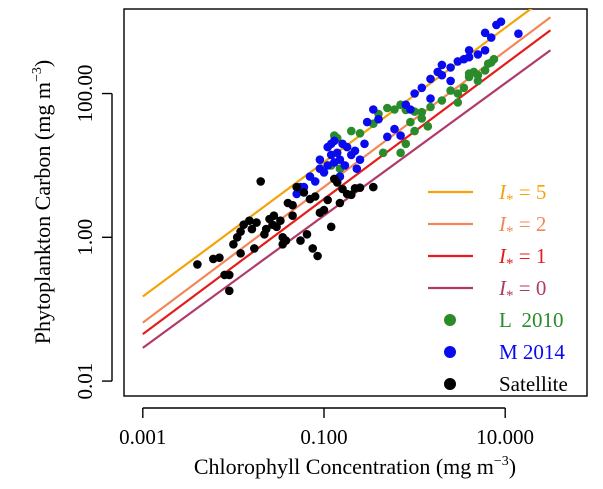  Describe the element at coordinates (344, 466) in the screenshot. I see `x-axis-label-main: Chlorophyll Concentration (mg m` at that location.